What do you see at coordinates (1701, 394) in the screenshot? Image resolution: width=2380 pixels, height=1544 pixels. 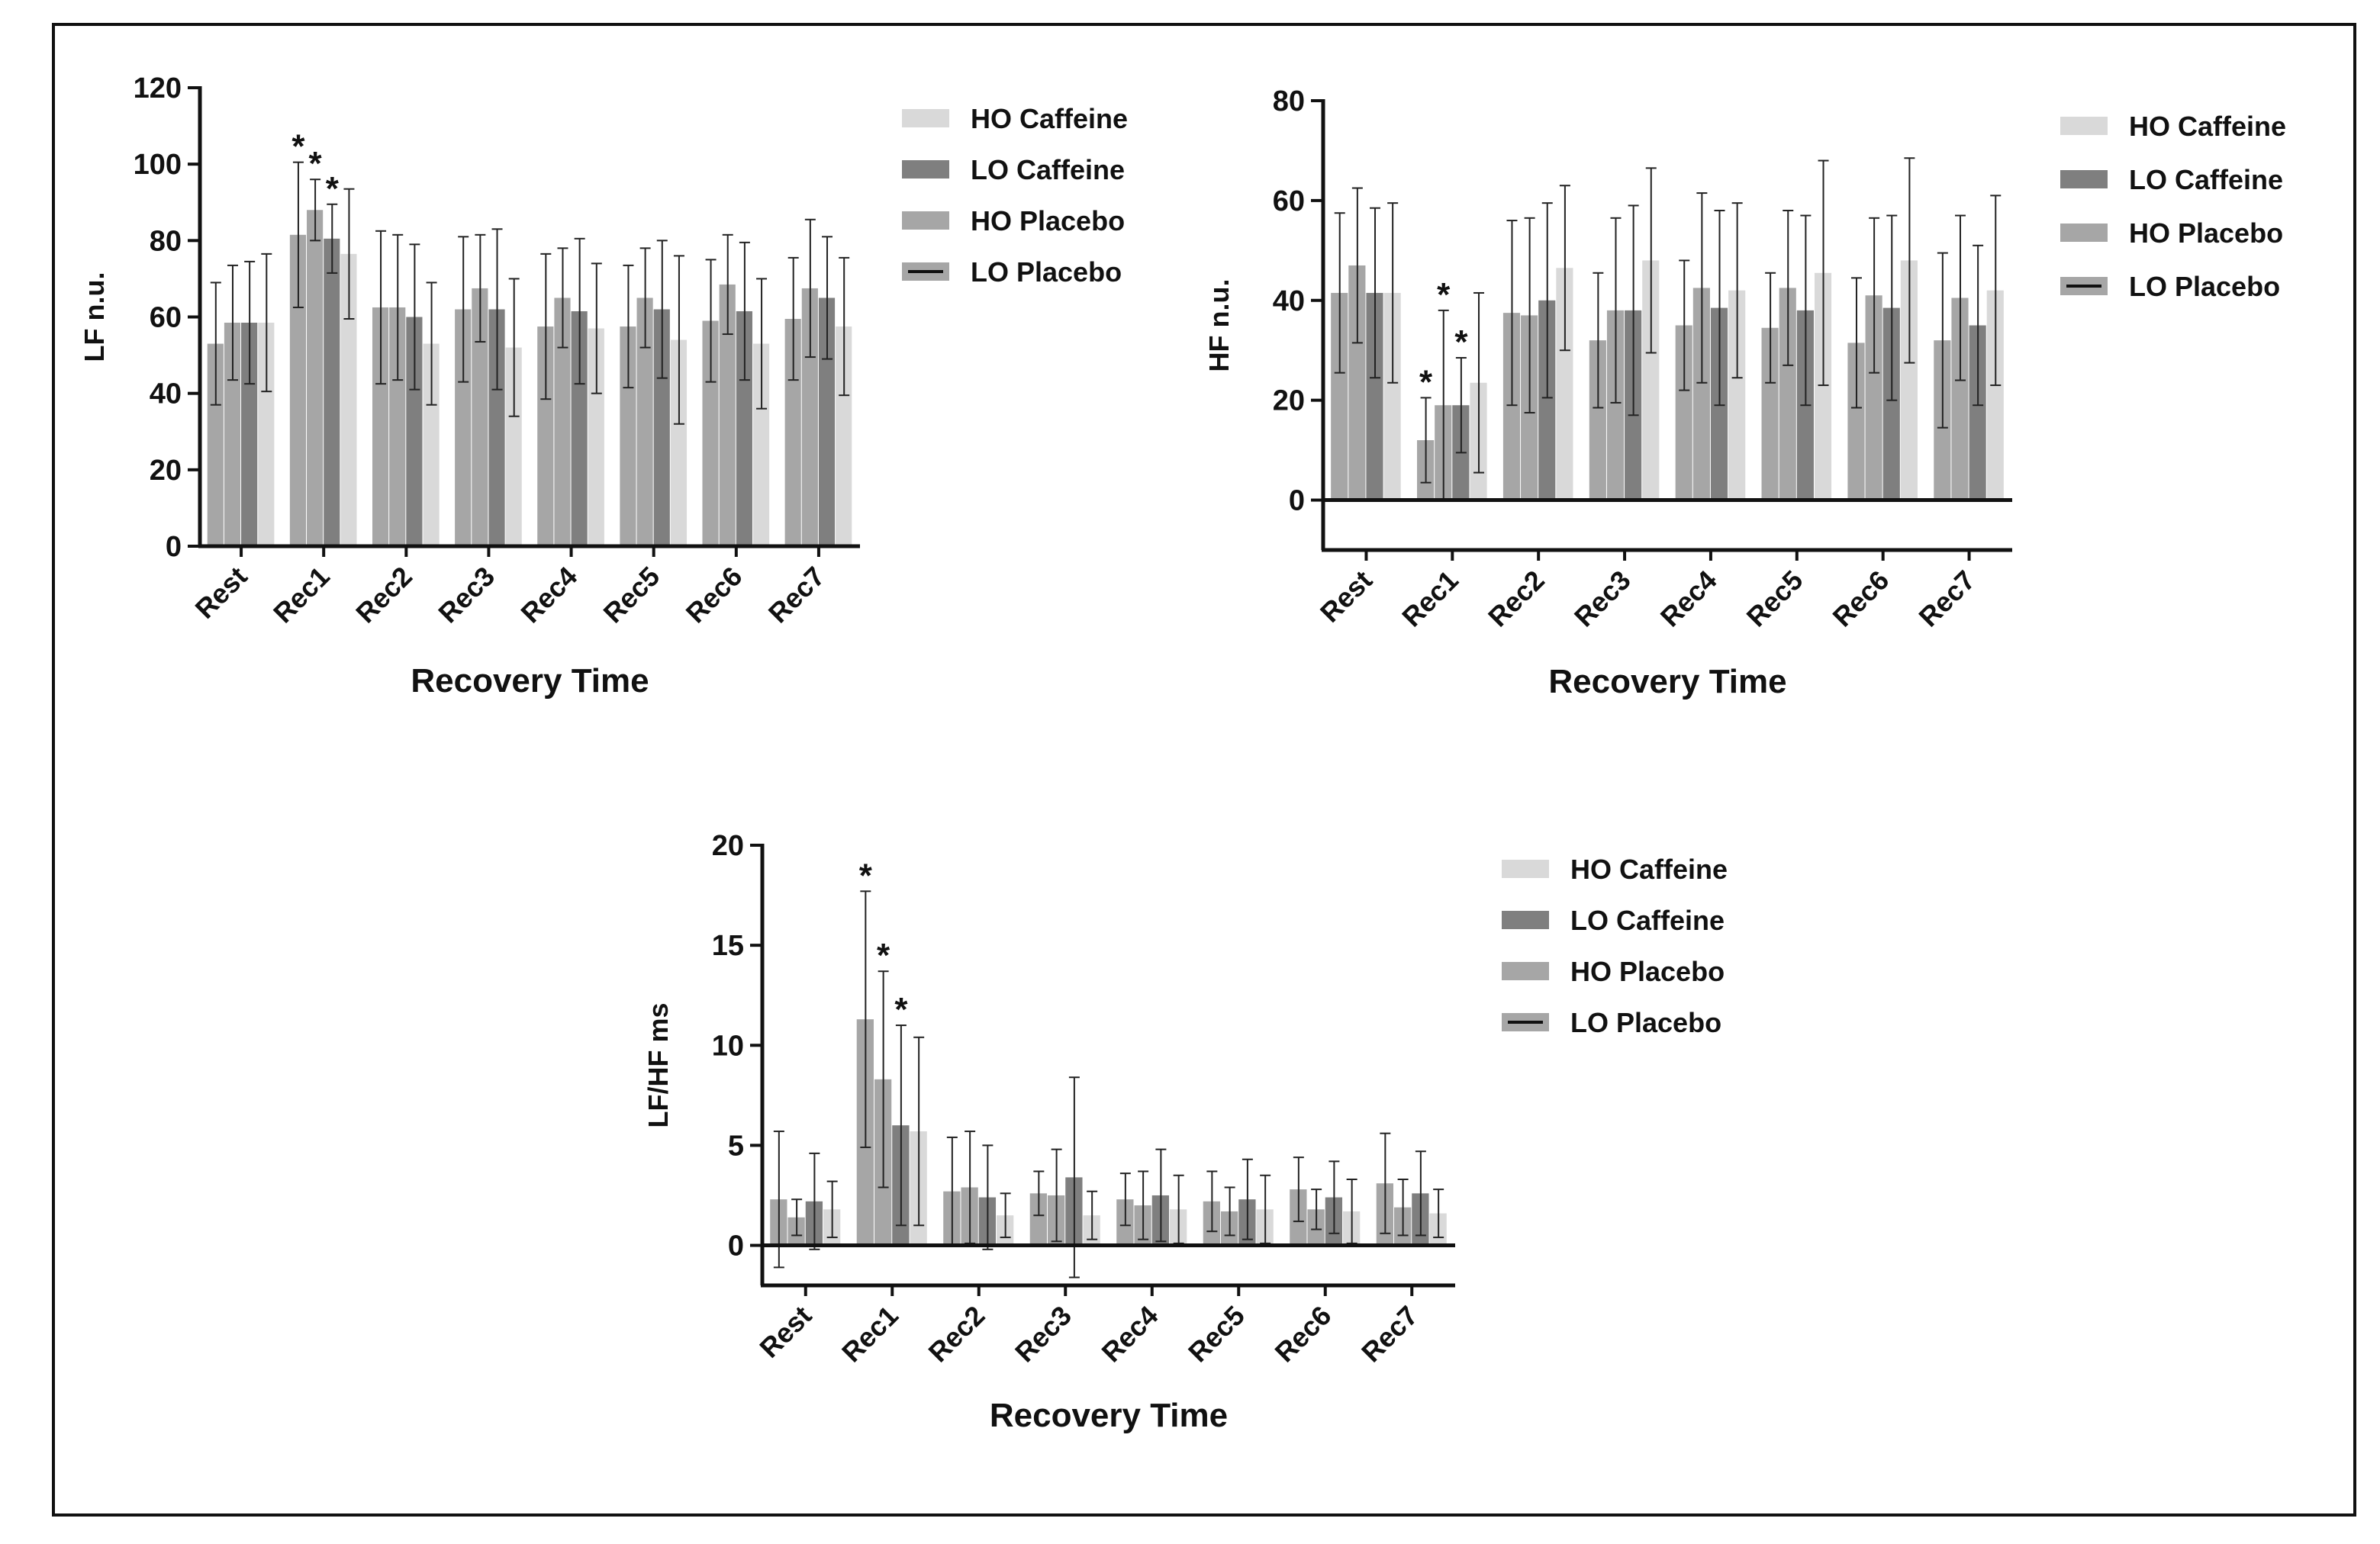 I see `bar-ho-placebo-rec4` at bounding box center [1701, 394].